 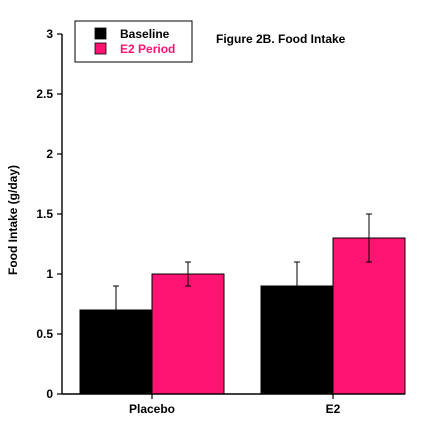 I want to click on chart-title: Figure 2B. Food Intake, so click(x=281, y=39).